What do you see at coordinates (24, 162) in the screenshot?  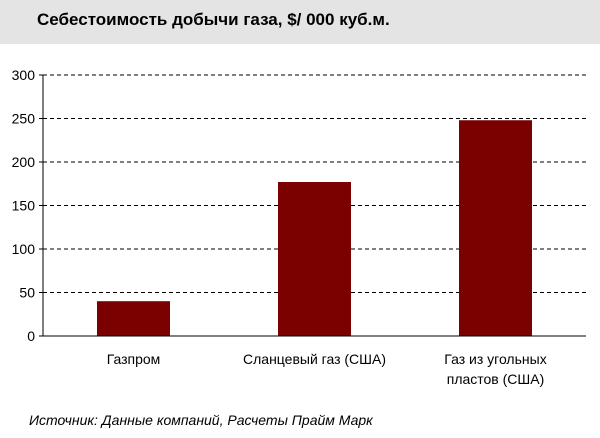 I see `y-tick-label-200: 200` at bounding box center [24, 162].